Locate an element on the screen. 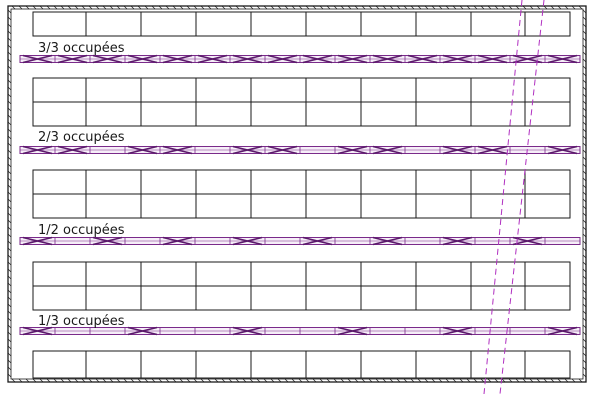  stall-grid-border is located at coordinates (301, 24).